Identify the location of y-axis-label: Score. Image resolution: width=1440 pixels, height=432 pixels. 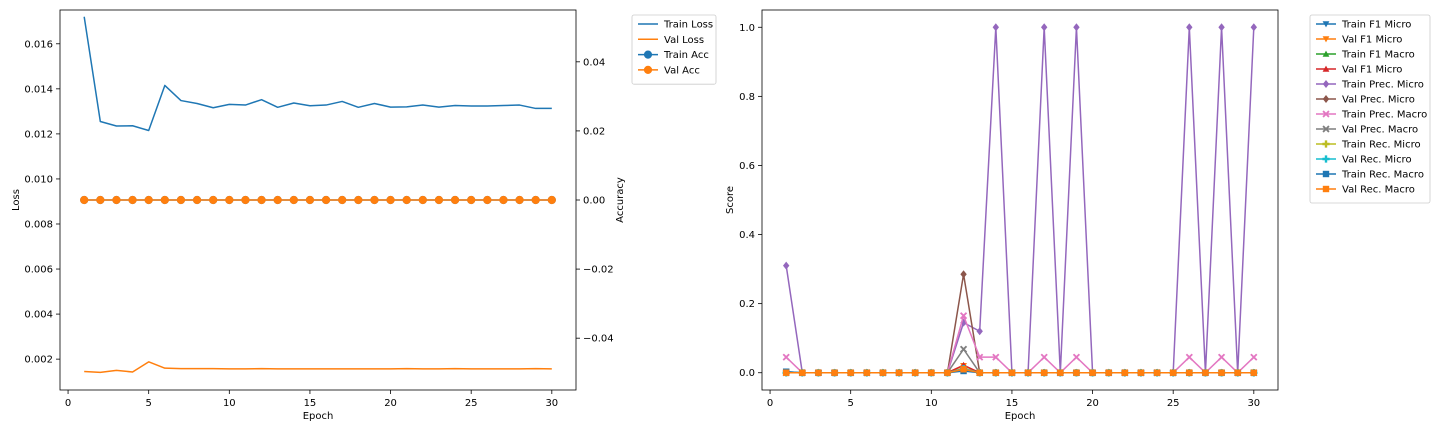
(730, 200).